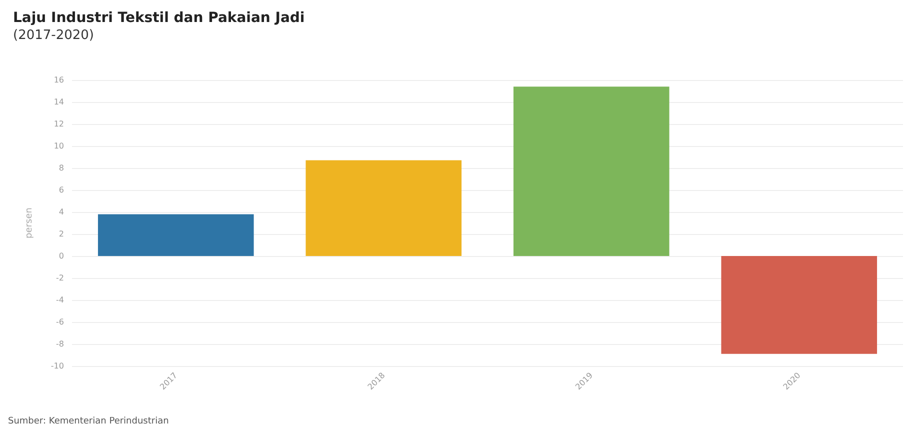 The image size is (921, 434). What do you see at coordinates (61, 212) in the screenshot?
I see `y-tick-label: 4` at bounding box center [61, 212].